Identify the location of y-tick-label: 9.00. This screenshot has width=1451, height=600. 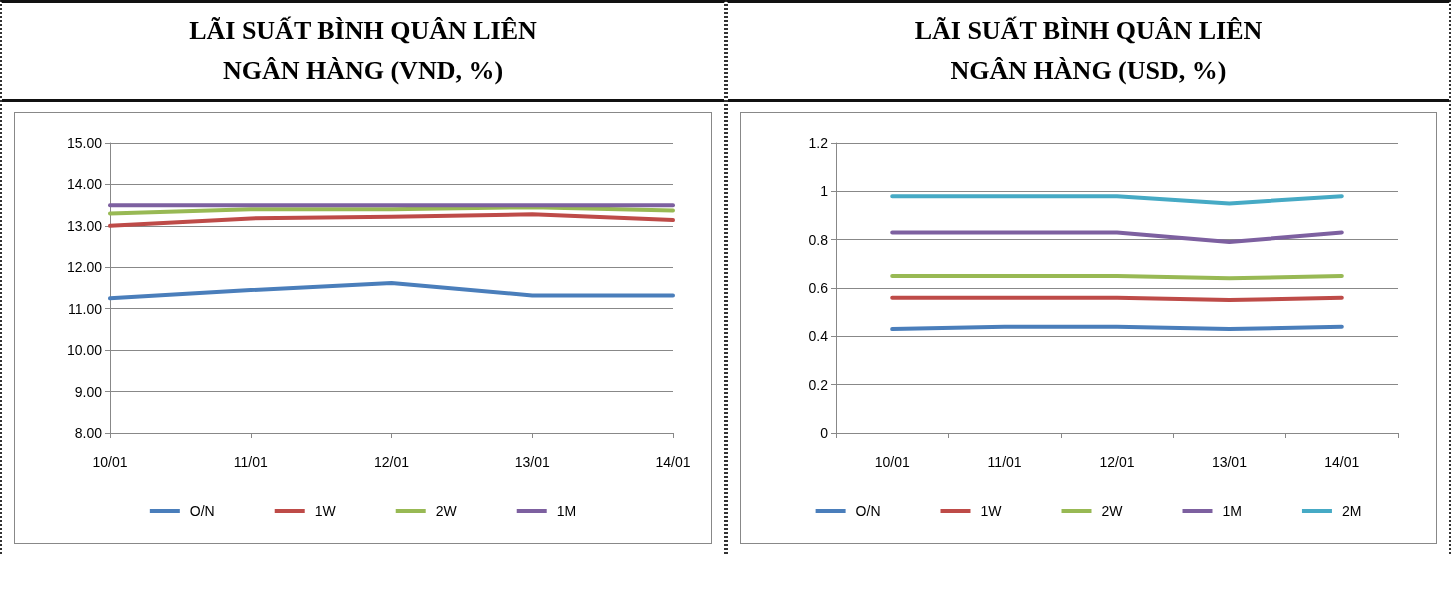
(88, 391).